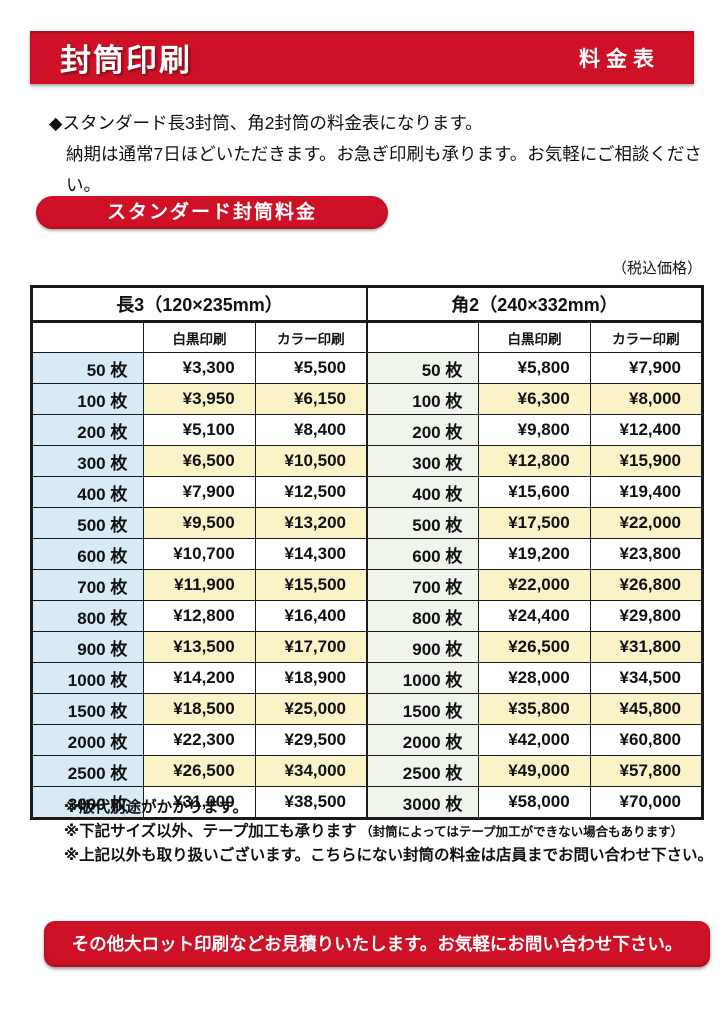 The image size is (724, 1024). I want to click on table-row: 500 枚 ¥17,500 ¥22,000, so click(534, 523).